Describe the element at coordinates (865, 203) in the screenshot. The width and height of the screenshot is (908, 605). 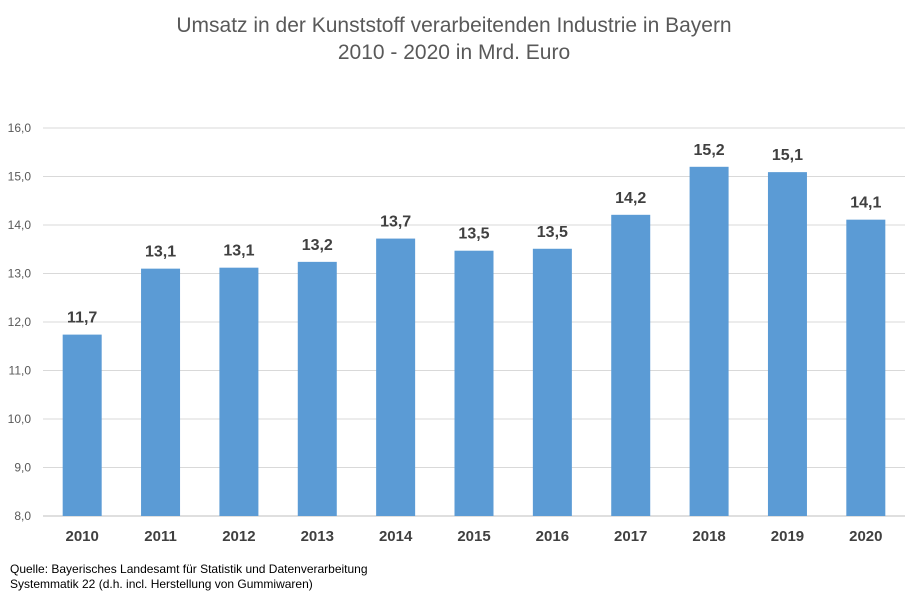
I see `data-label-2020: 14,1` at that location.